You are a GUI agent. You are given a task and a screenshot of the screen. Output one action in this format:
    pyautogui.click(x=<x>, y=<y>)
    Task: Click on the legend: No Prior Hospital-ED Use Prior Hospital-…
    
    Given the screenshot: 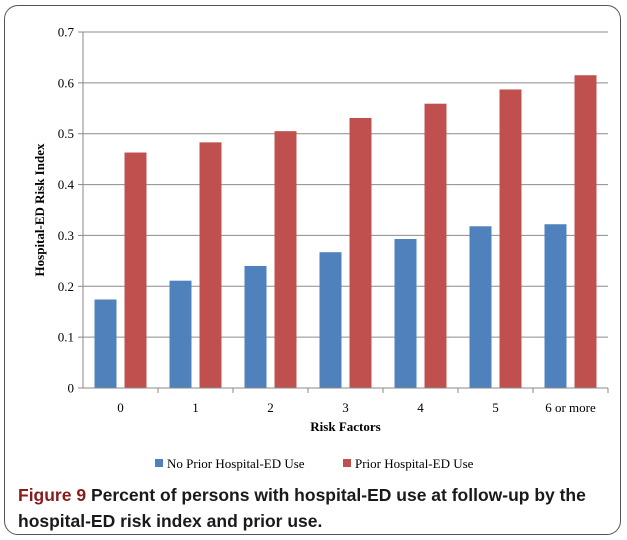 What is the action you would take?
    pyautogui.click(x=314, y=463)
    